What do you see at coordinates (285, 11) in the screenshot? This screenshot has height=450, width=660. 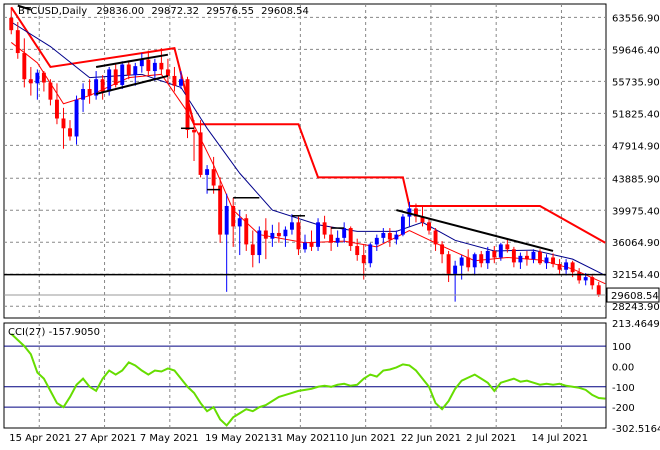 I see `ohlc-close: 29608.54` at bounding box center [285, 11].